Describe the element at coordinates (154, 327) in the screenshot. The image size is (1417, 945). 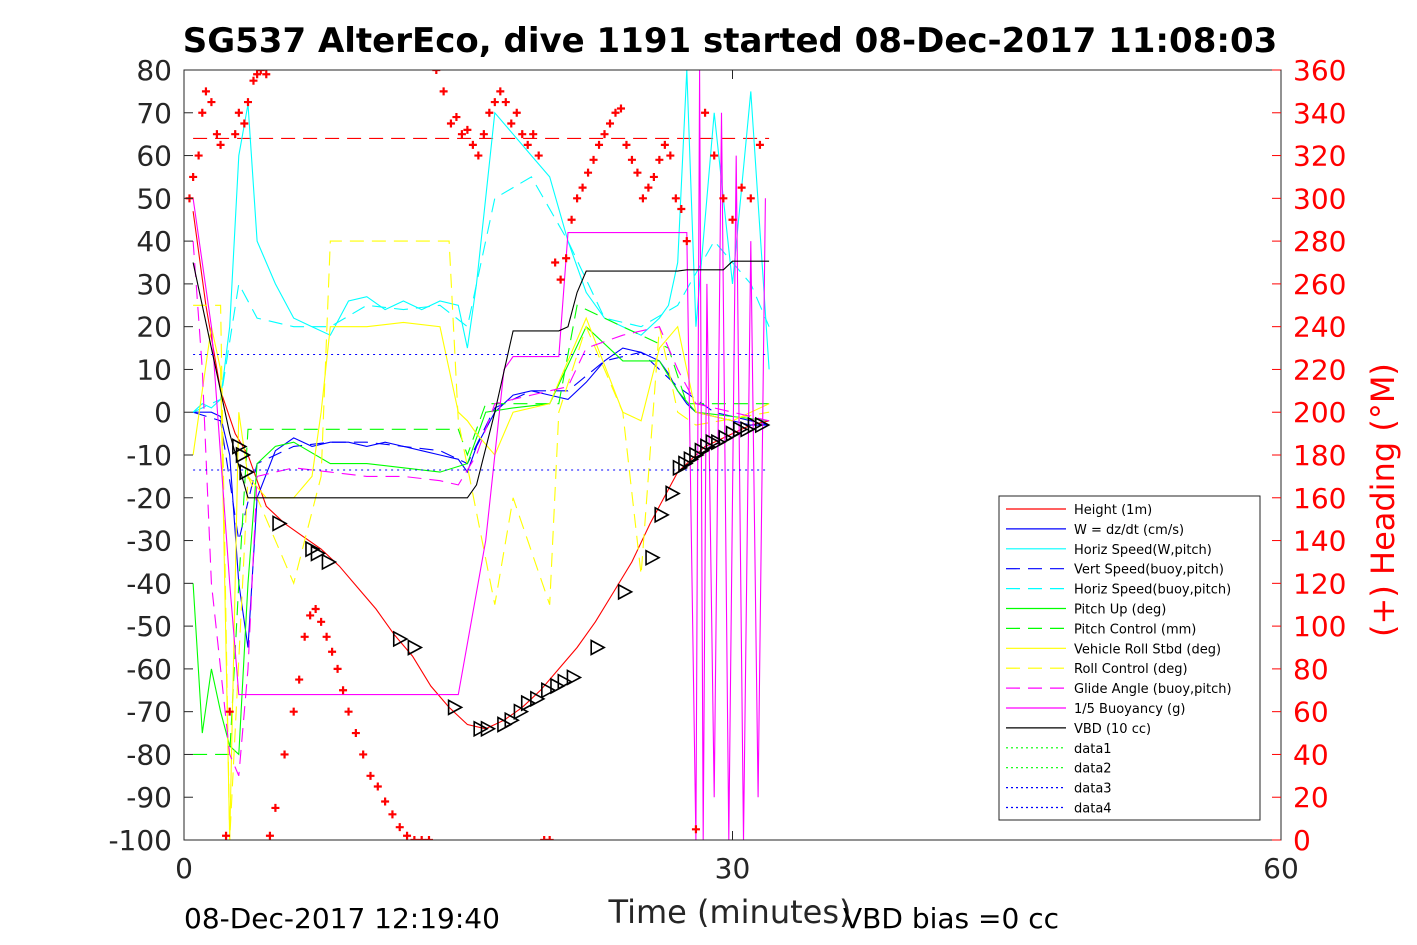
I see `left-tick-label: 20` at that location.